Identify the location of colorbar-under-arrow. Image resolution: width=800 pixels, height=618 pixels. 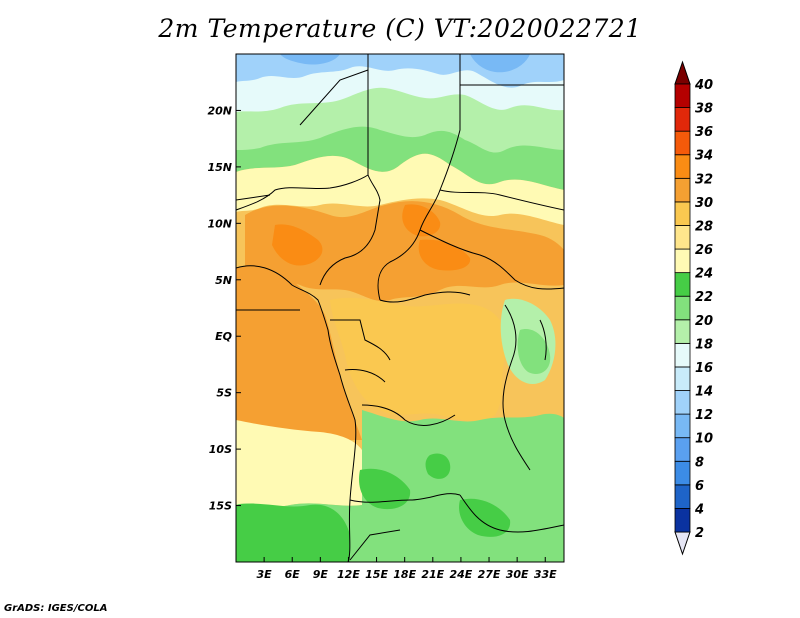
(682, 543).